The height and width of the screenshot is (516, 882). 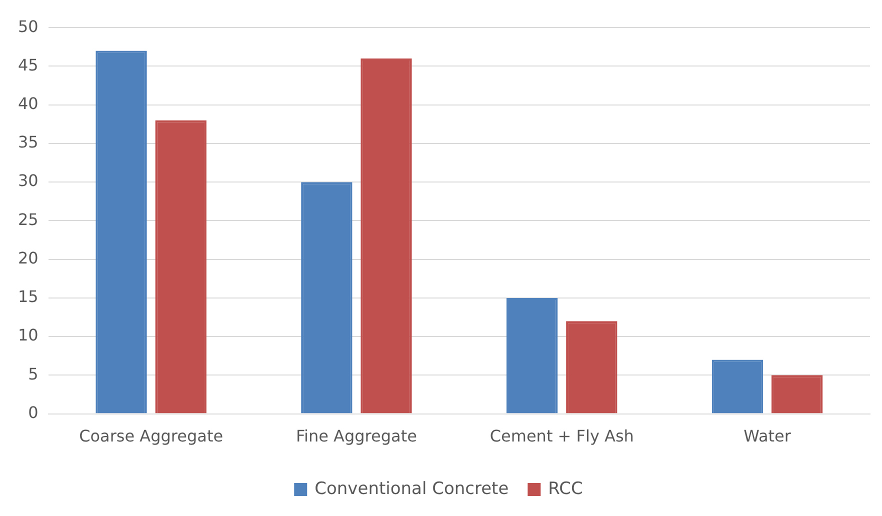 I want to click on x-tick-label: Cement + Fly Ash, so click(x=562, y=436).